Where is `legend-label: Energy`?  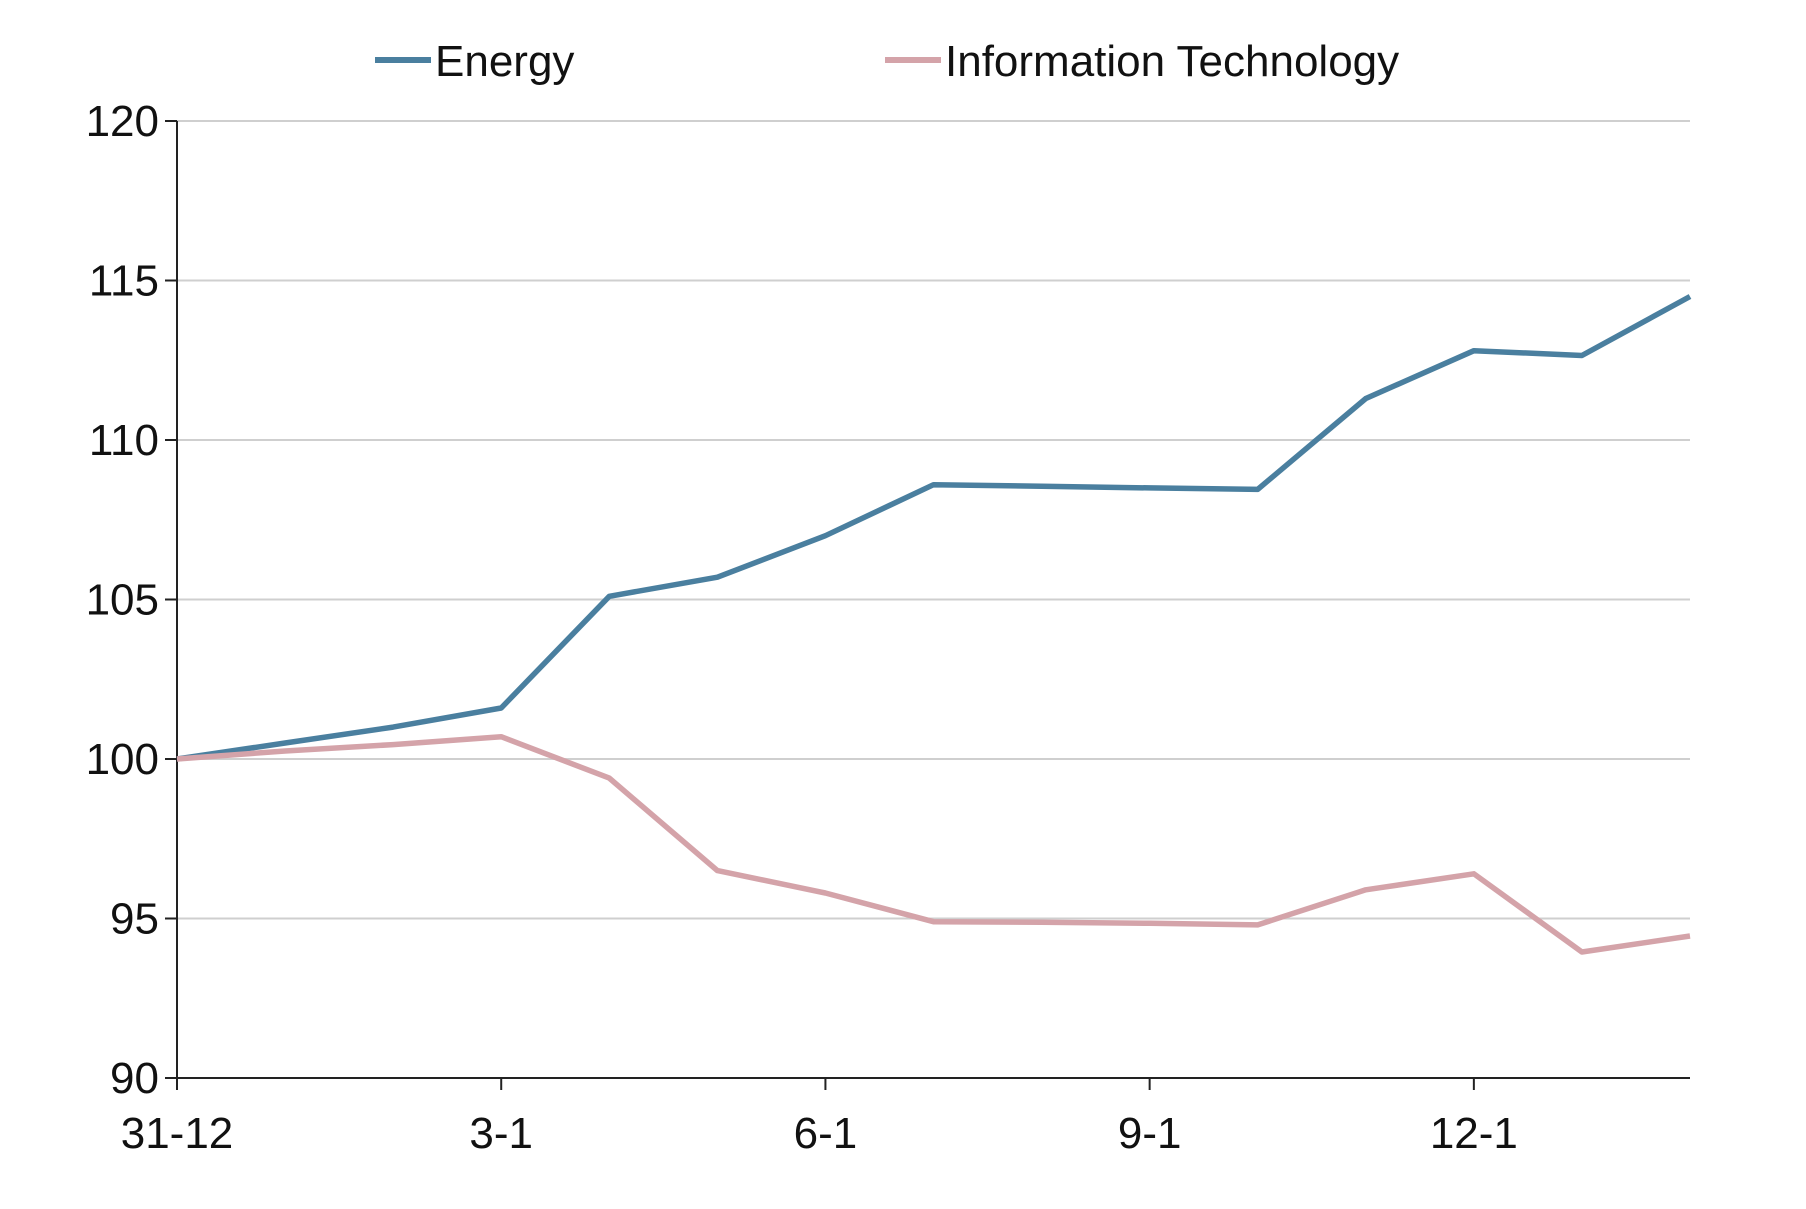 legend-label: Energy is located at coordinates (504, 61).